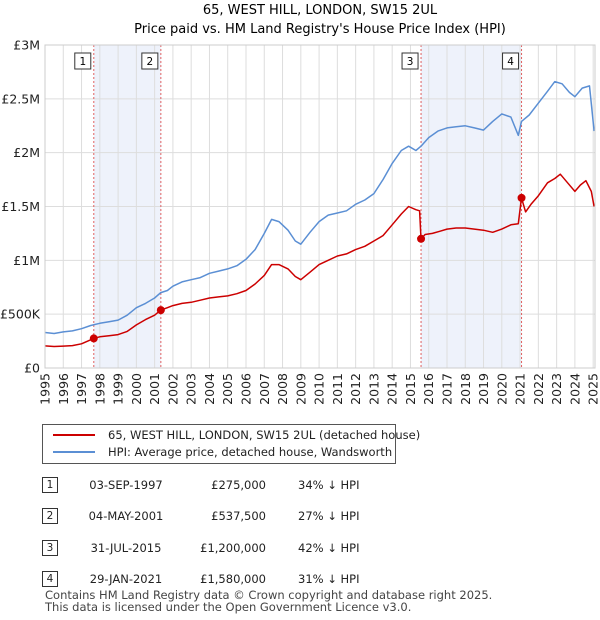  Describe the element at coordinates (74, 435) in the screenshot. I see `legend-swatch-red` at that location.